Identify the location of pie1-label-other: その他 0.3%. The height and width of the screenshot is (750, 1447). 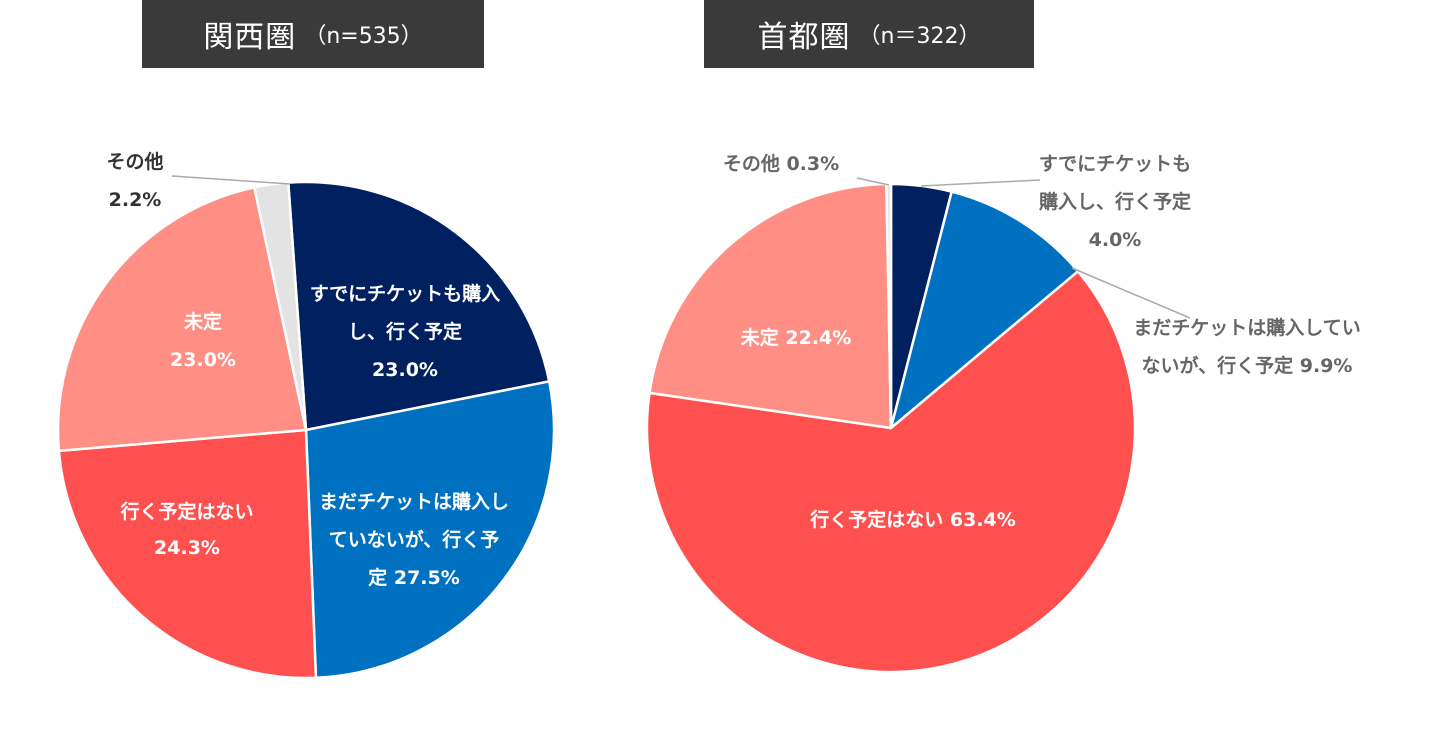
(781, 163).